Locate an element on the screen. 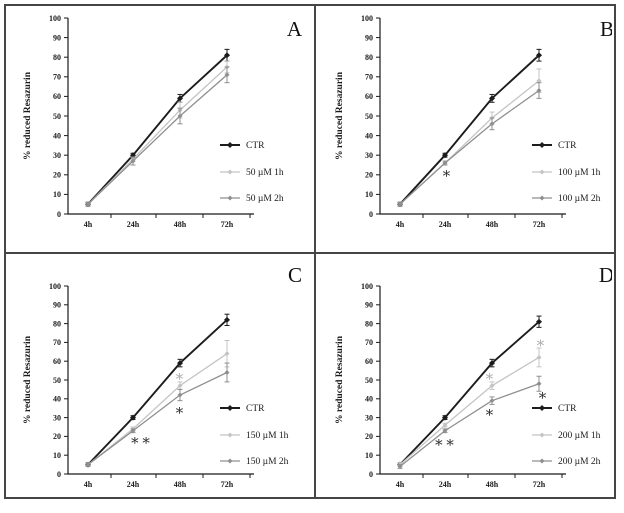  axis-lines is located at coordinates (472, 116).